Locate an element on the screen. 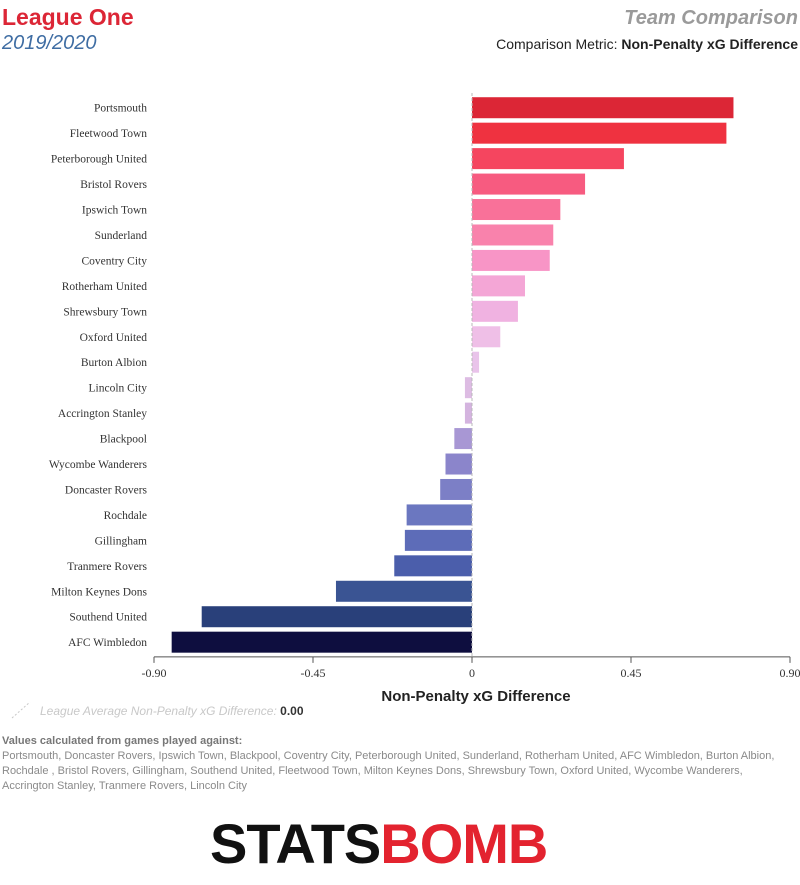 The width and height of the screenshot is (800, 885). metric-prefix: Comparison Metric: is located at coordinates (557, 44).